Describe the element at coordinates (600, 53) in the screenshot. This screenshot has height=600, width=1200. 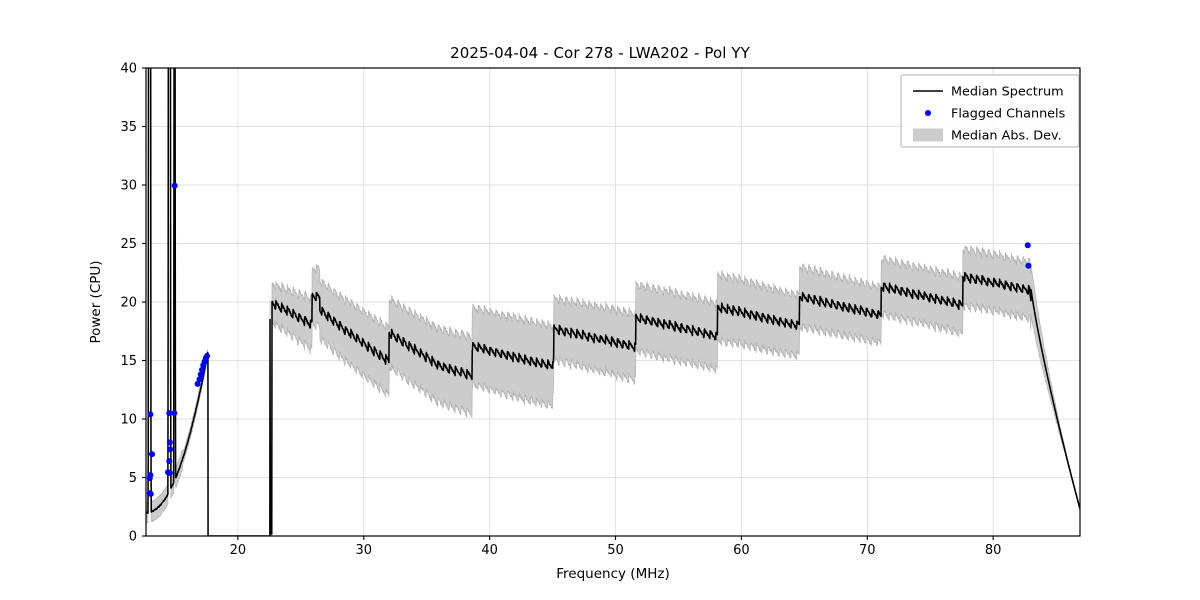
I see `plot-title: 2025-04-04 - Cor 278 - LWA202 - Pol YY` at that location.